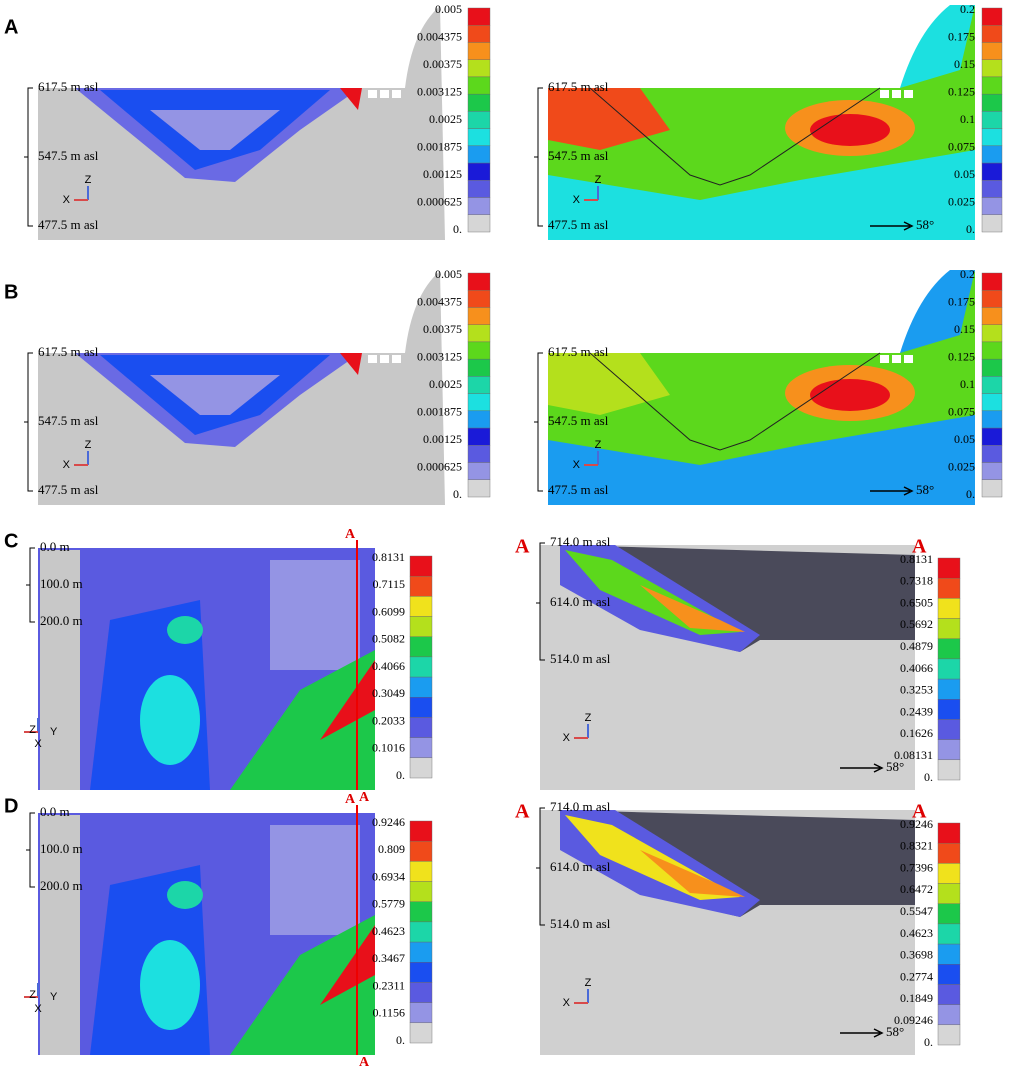  I want to click on colorbar-label: 0.3467, so click(388, 958).